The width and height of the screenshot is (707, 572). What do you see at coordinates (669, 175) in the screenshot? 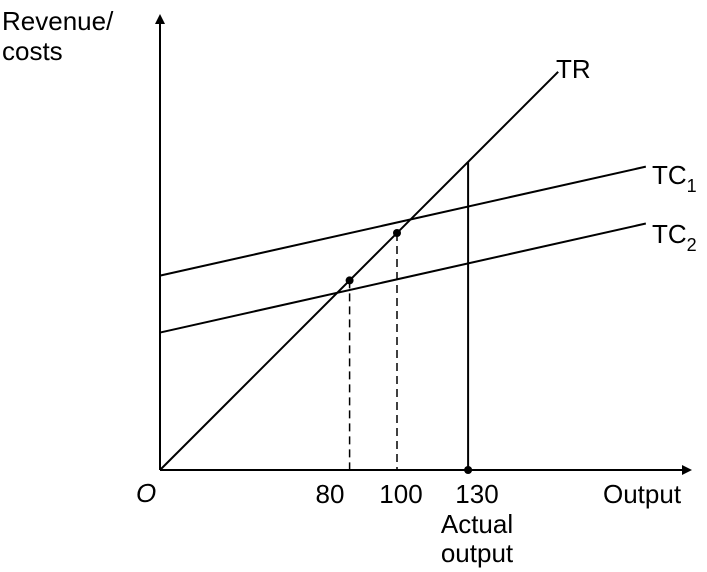
I see `series-label-tc1-main: TC` at bounding box center [669, 175].